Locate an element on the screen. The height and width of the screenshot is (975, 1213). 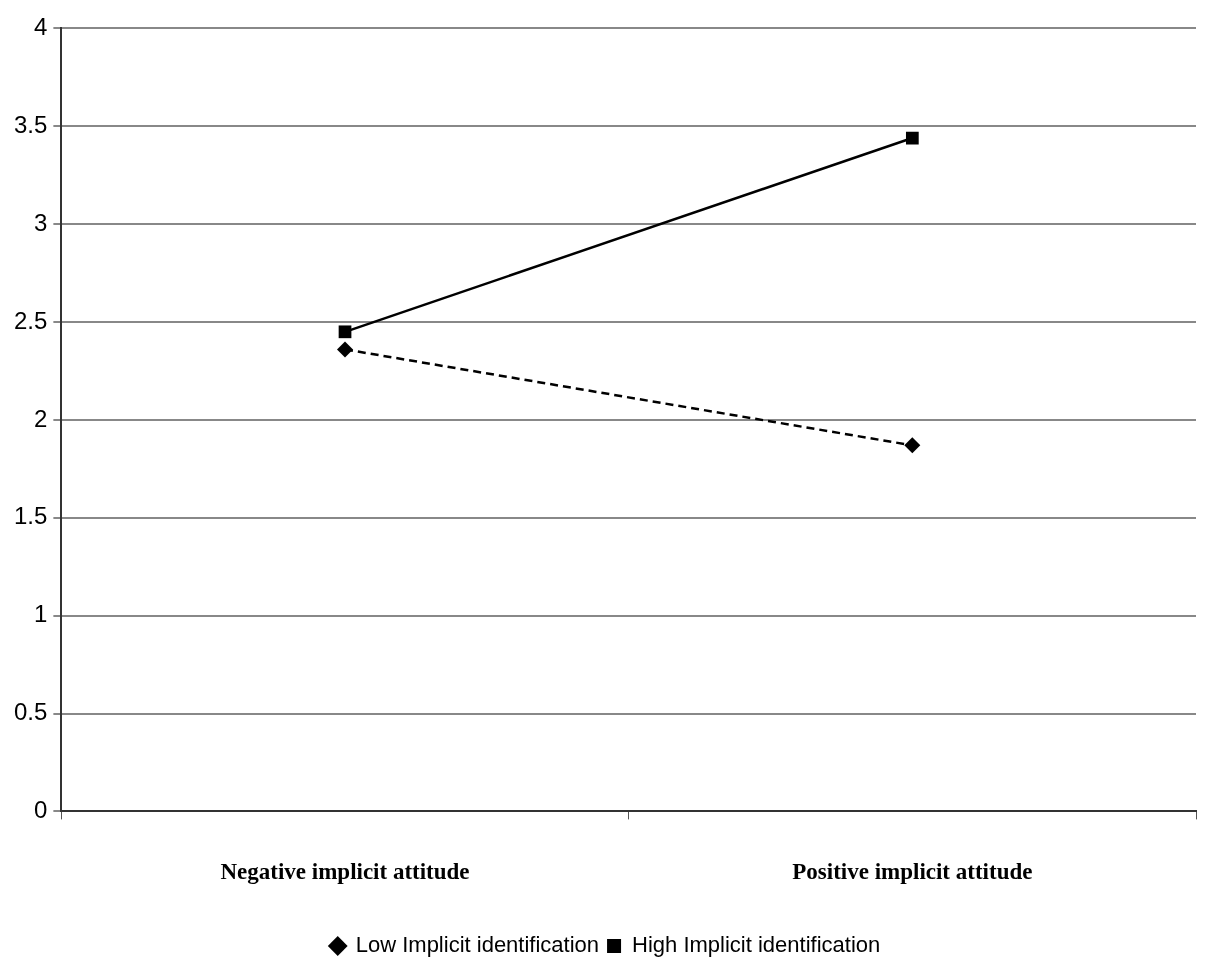
y-tick-label: 0 is located at coordinates (41, 810).